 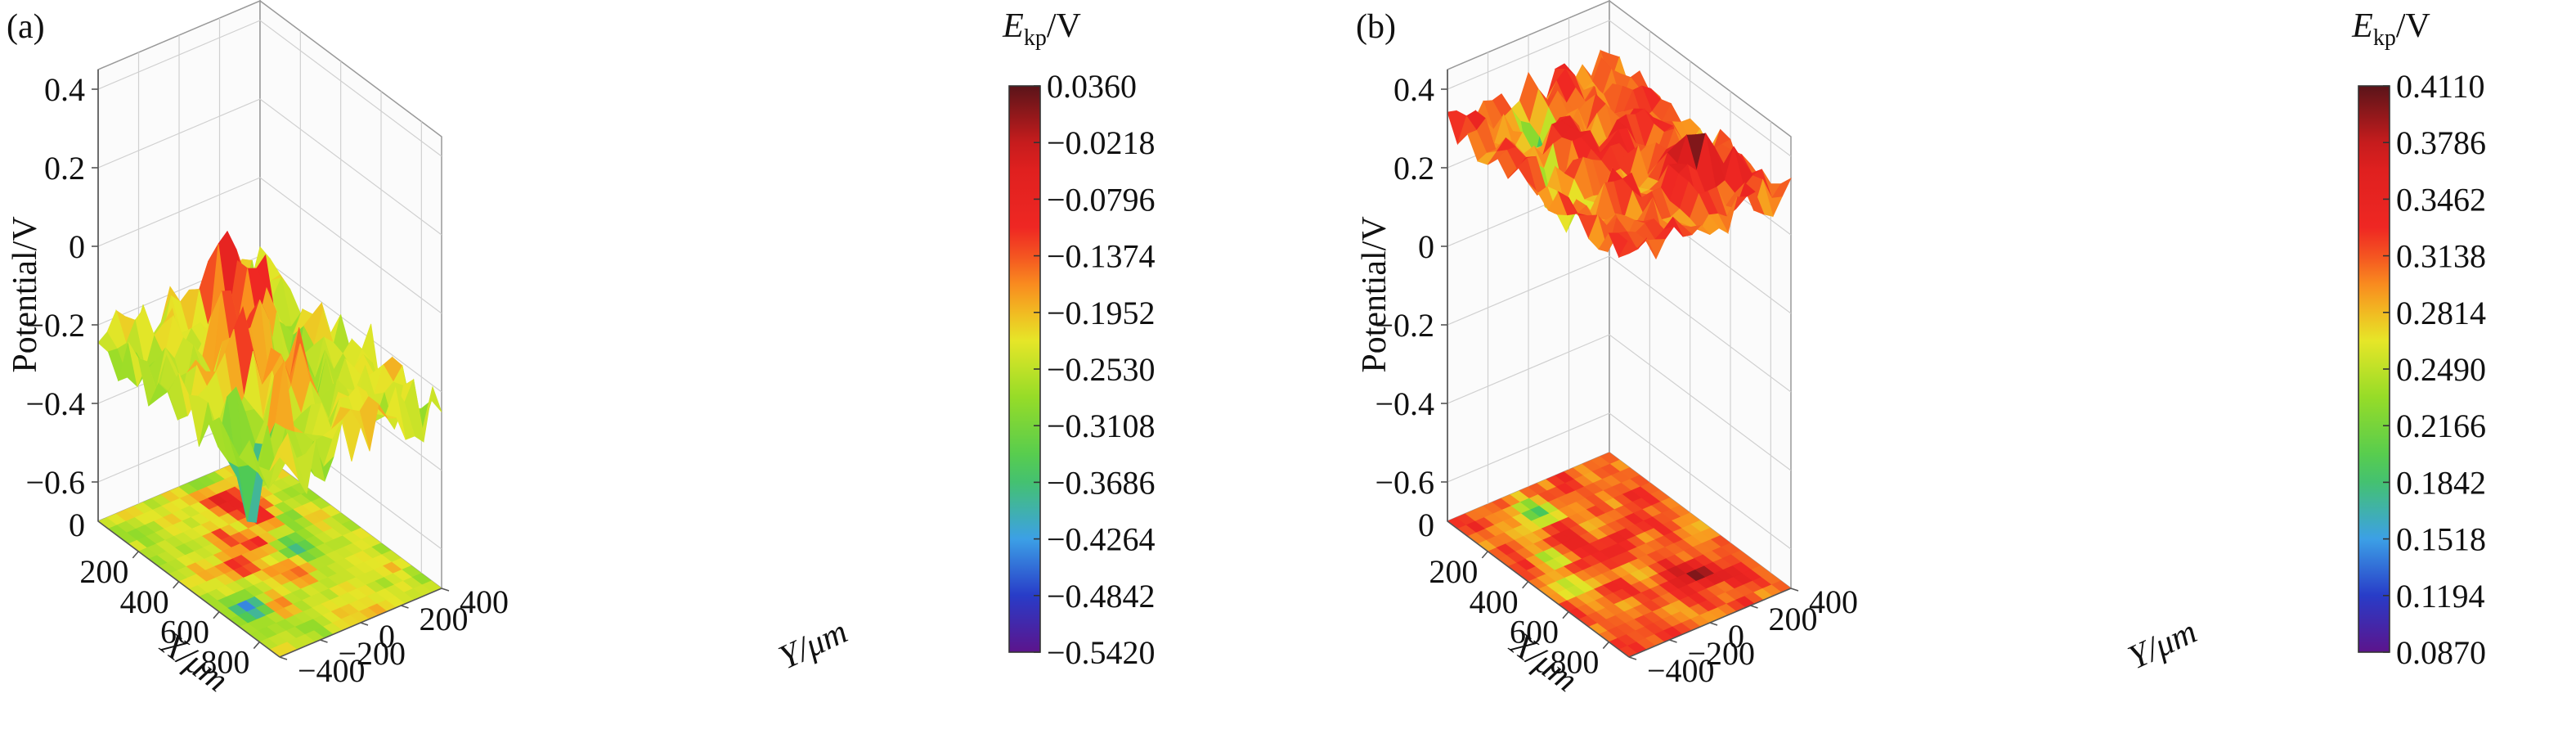 What do you see at coordinates (1101, 313) in the screenshot?
I see `colorbar-tick-label: −0.1952` at bounding box center [1101, 313].